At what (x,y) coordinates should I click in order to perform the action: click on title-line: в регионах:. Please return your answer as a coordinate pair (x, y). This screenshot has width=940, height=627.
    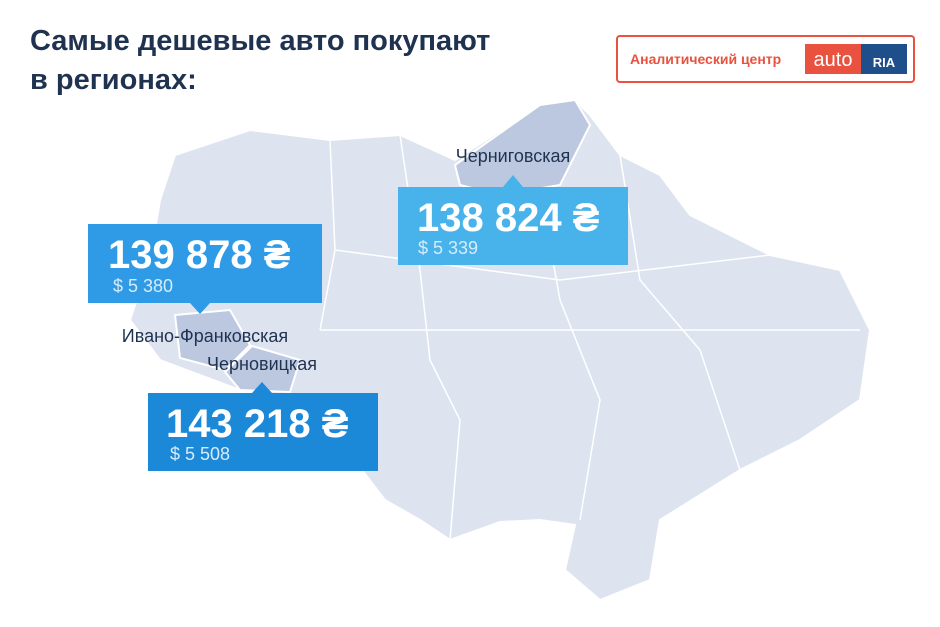
    Looking at the image, I should click on (113, 80).